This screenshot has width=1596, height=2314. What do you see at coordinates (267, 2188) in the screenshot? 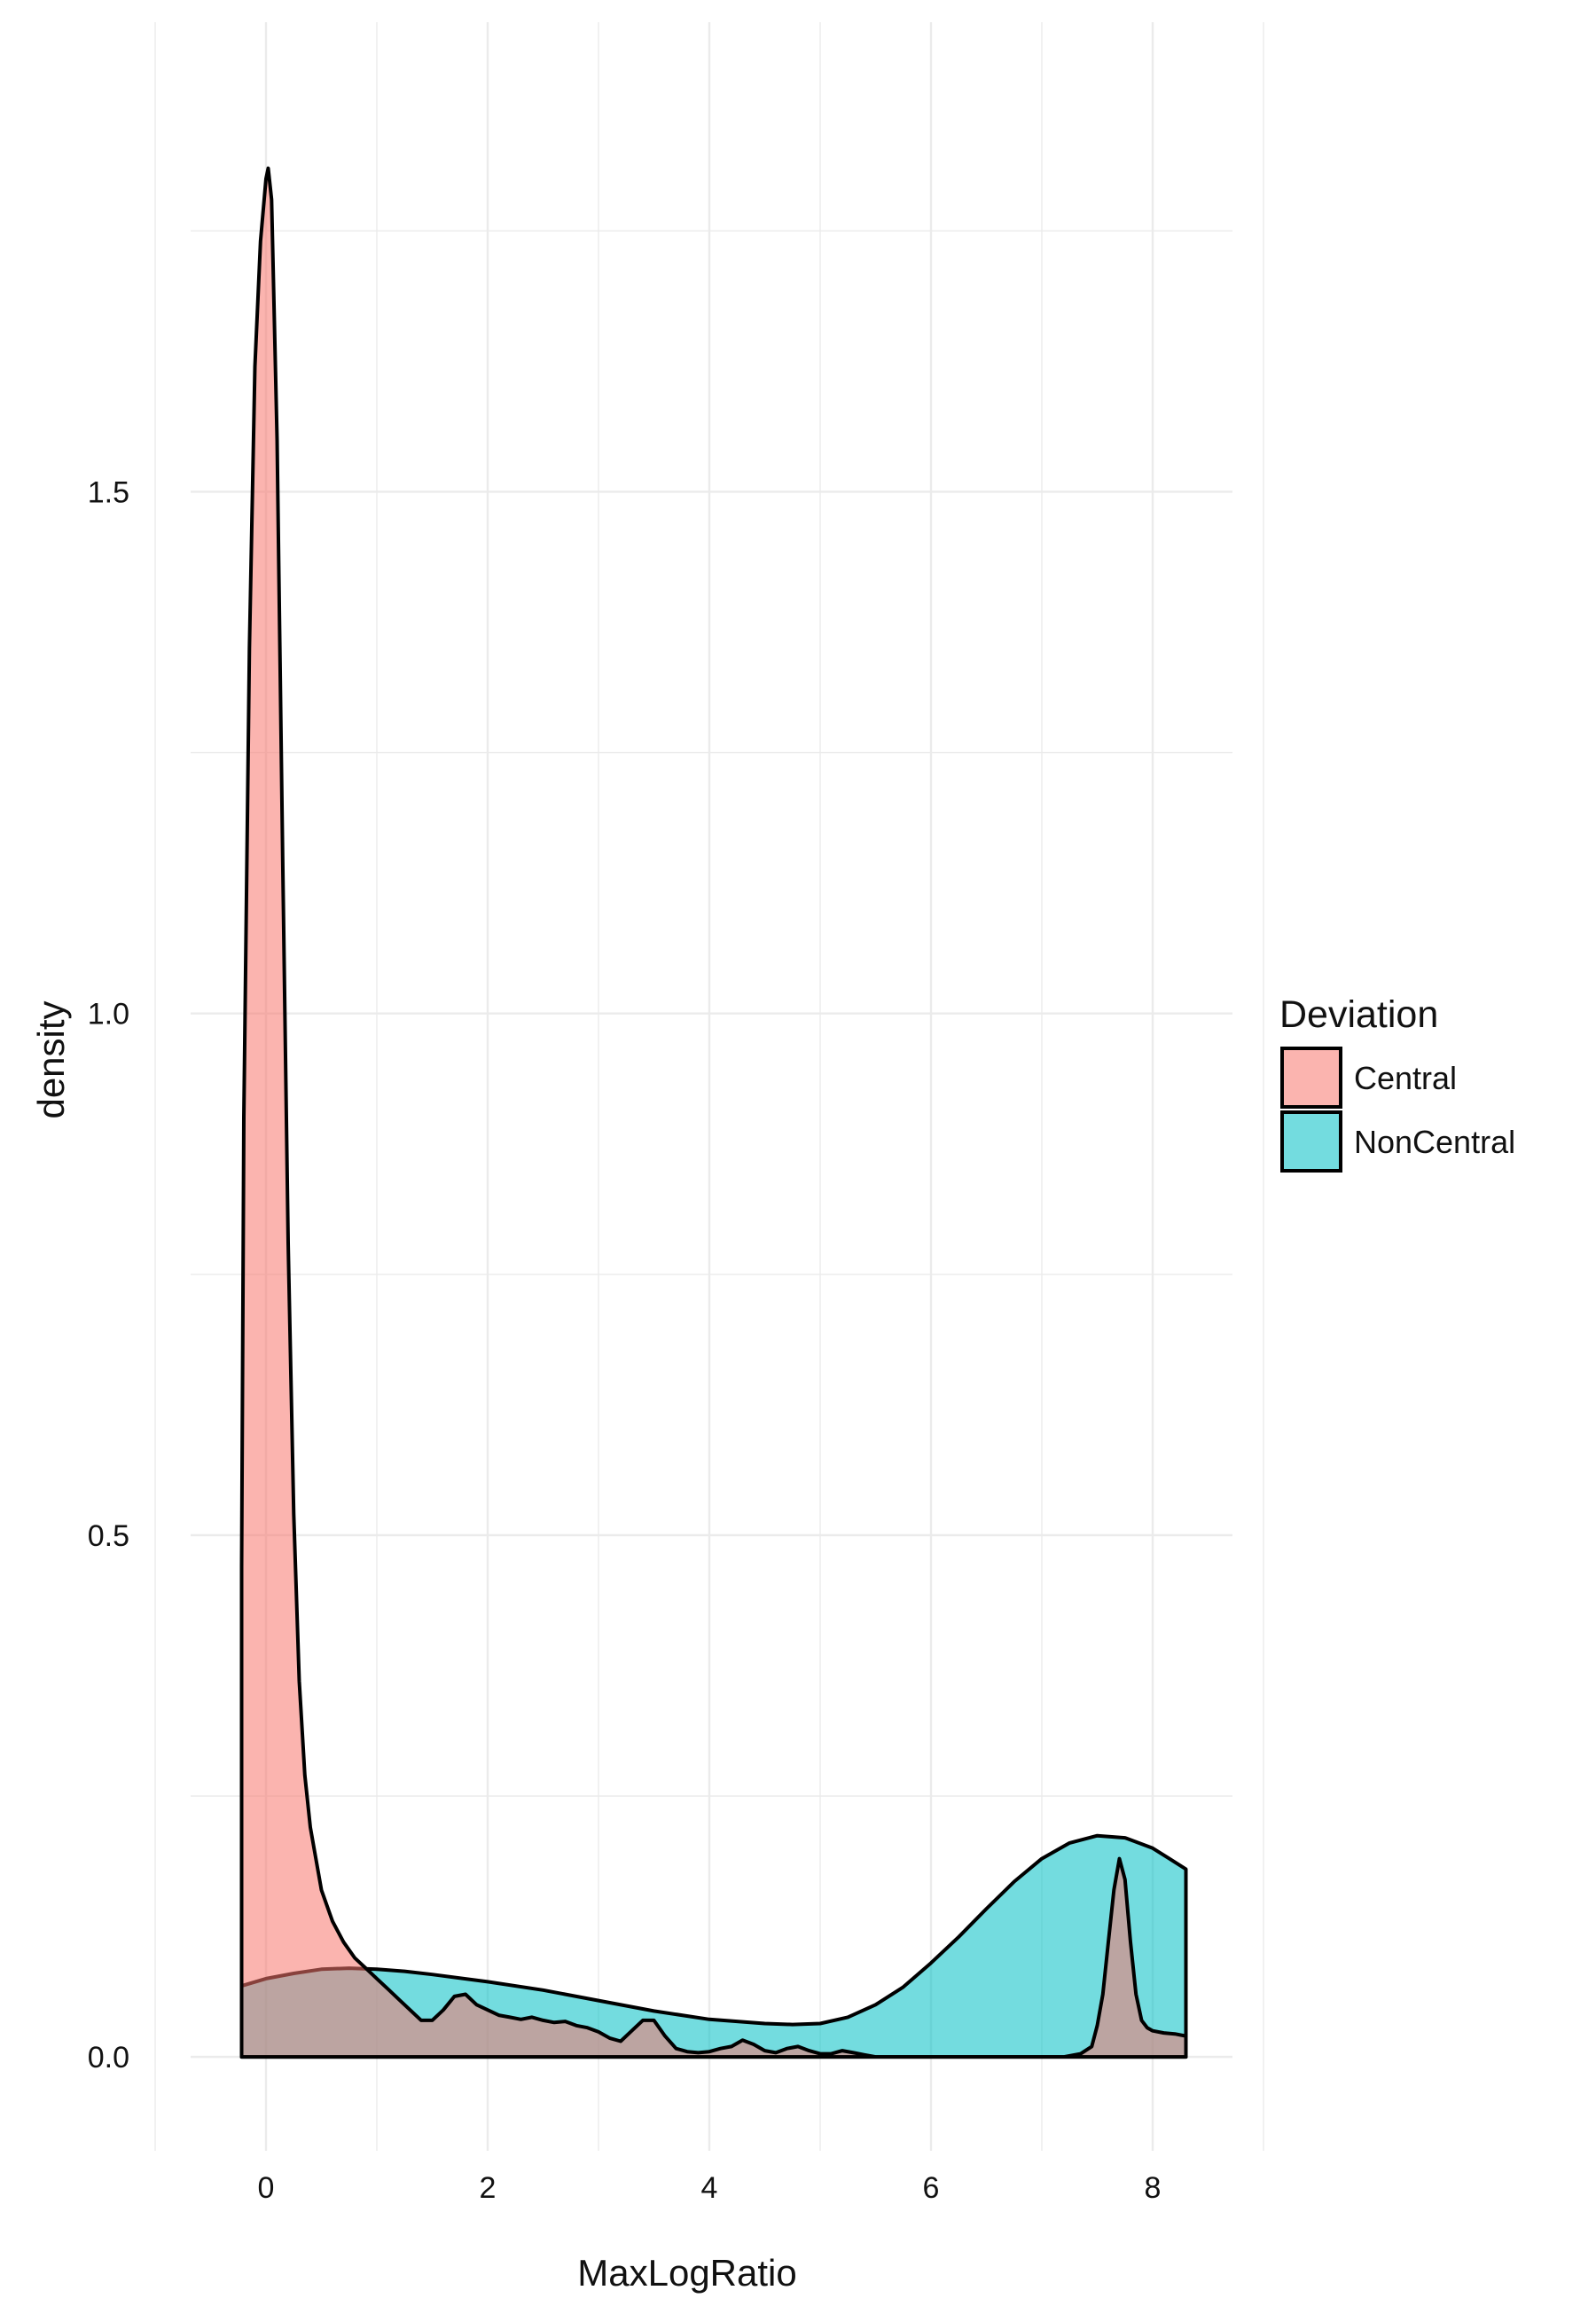
I see `x-tick-label: 0` at bounding box center [267, 2188].